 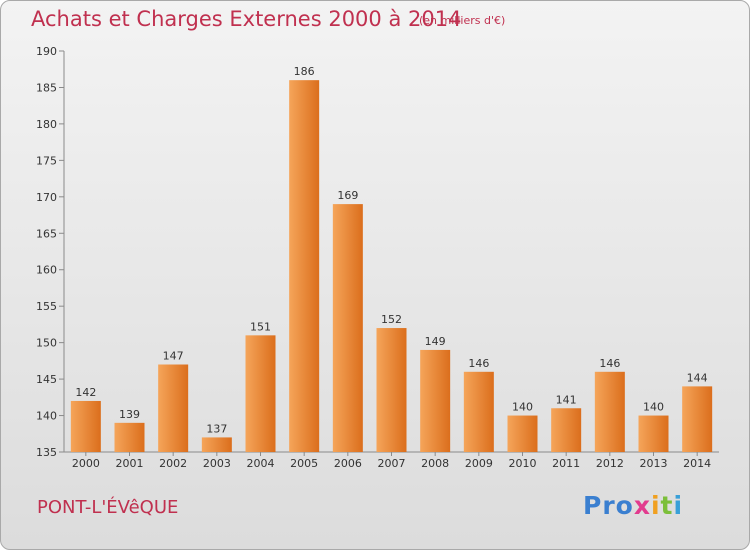 I want to click on y-tick-label: 155, so click(x=46, y=306).